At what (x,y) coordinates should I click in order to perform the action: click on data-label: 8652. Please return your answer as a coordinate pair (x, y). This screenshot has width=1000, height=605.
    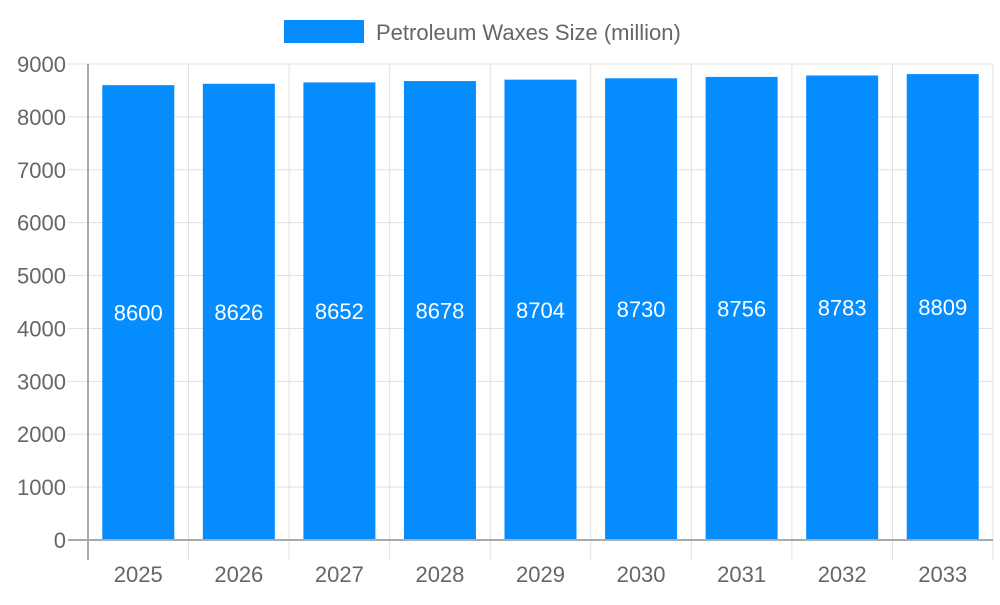
    Looking at the image, I should click on (339, 311).